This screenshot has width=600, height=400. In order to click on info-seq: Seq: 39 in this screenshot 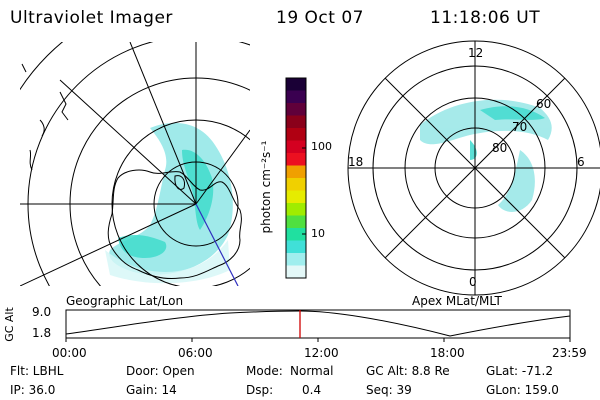, I will do `click(389, 390)`.